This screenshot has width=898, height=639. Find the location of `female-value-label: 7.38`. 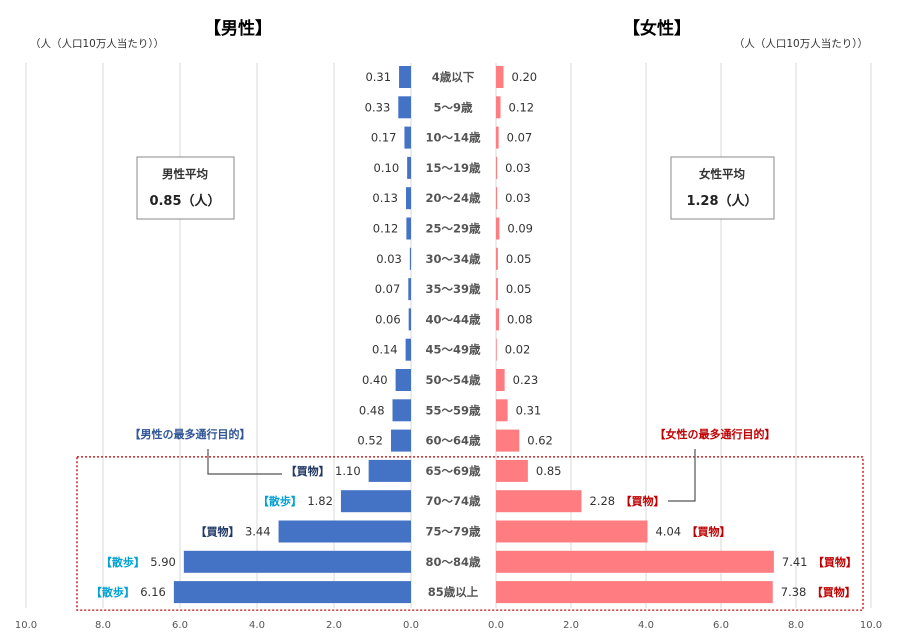

female-value-label: 7.38 is located at coordinates (794, 592).